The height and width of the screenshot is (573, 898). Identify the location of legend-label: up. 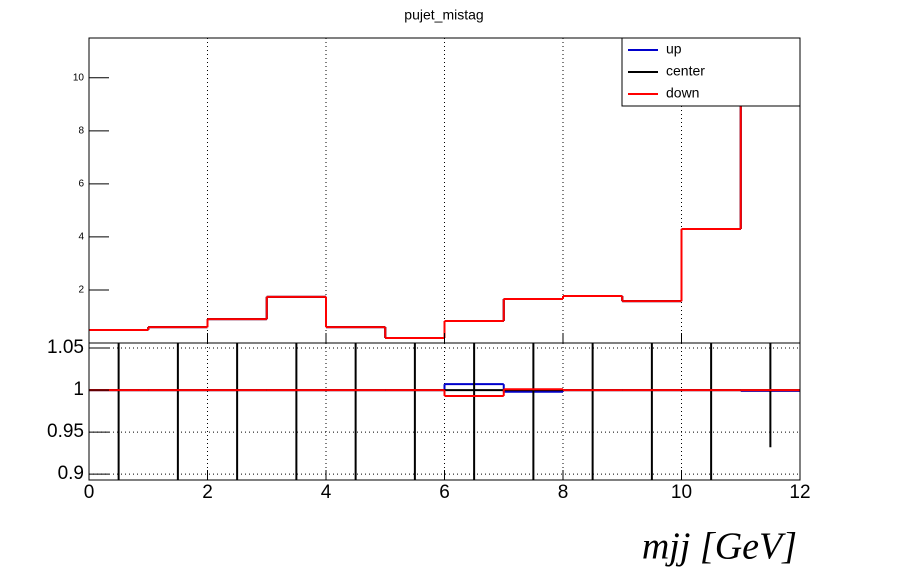
(674, 49).